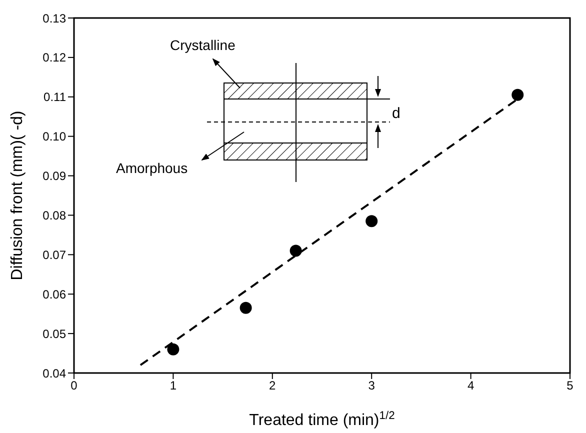 The image size is (586, 433). Describe the element at coordinates (396, 113) in the screenshot. I see `annotation: d` at that location.